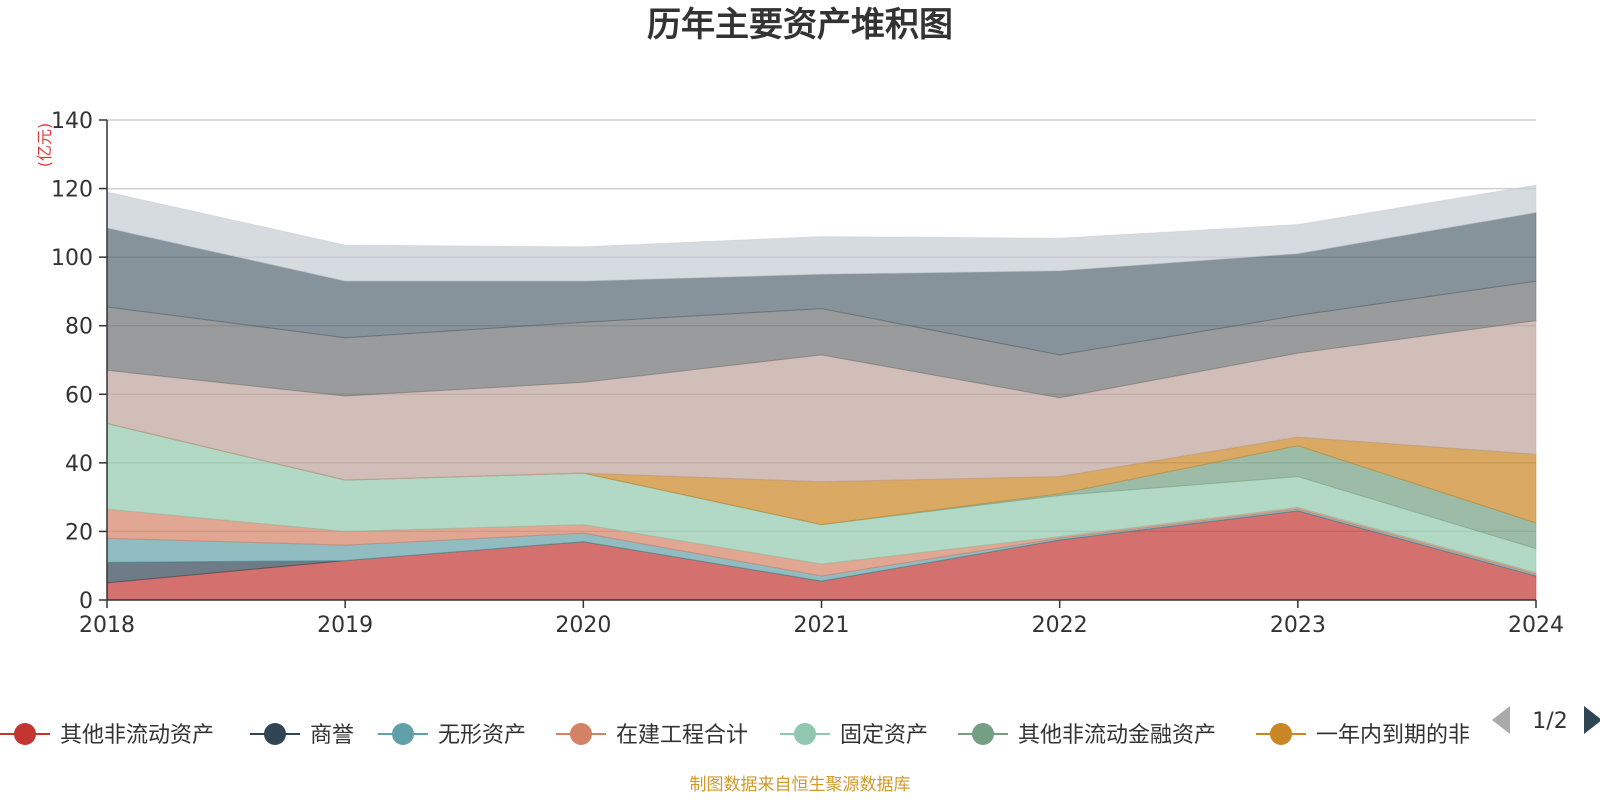  What do you see at coordinates (72, 190) in the screenshot?
I see `y-tick-label: 120` at bounding box center [72, 190].